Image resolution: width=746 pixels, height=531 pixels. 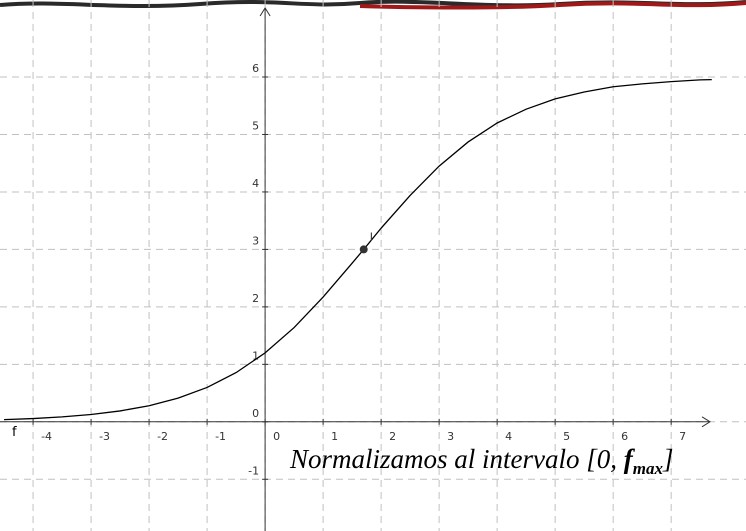 I want to click on annotation-subscript: max, so click(x=648, y=468).